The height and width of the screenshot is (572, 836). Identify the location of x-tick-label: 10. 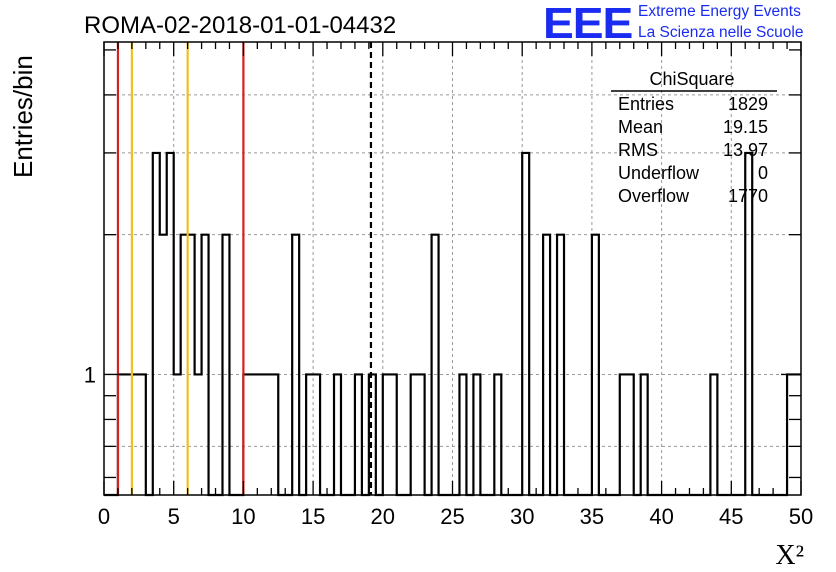
(243, 516).